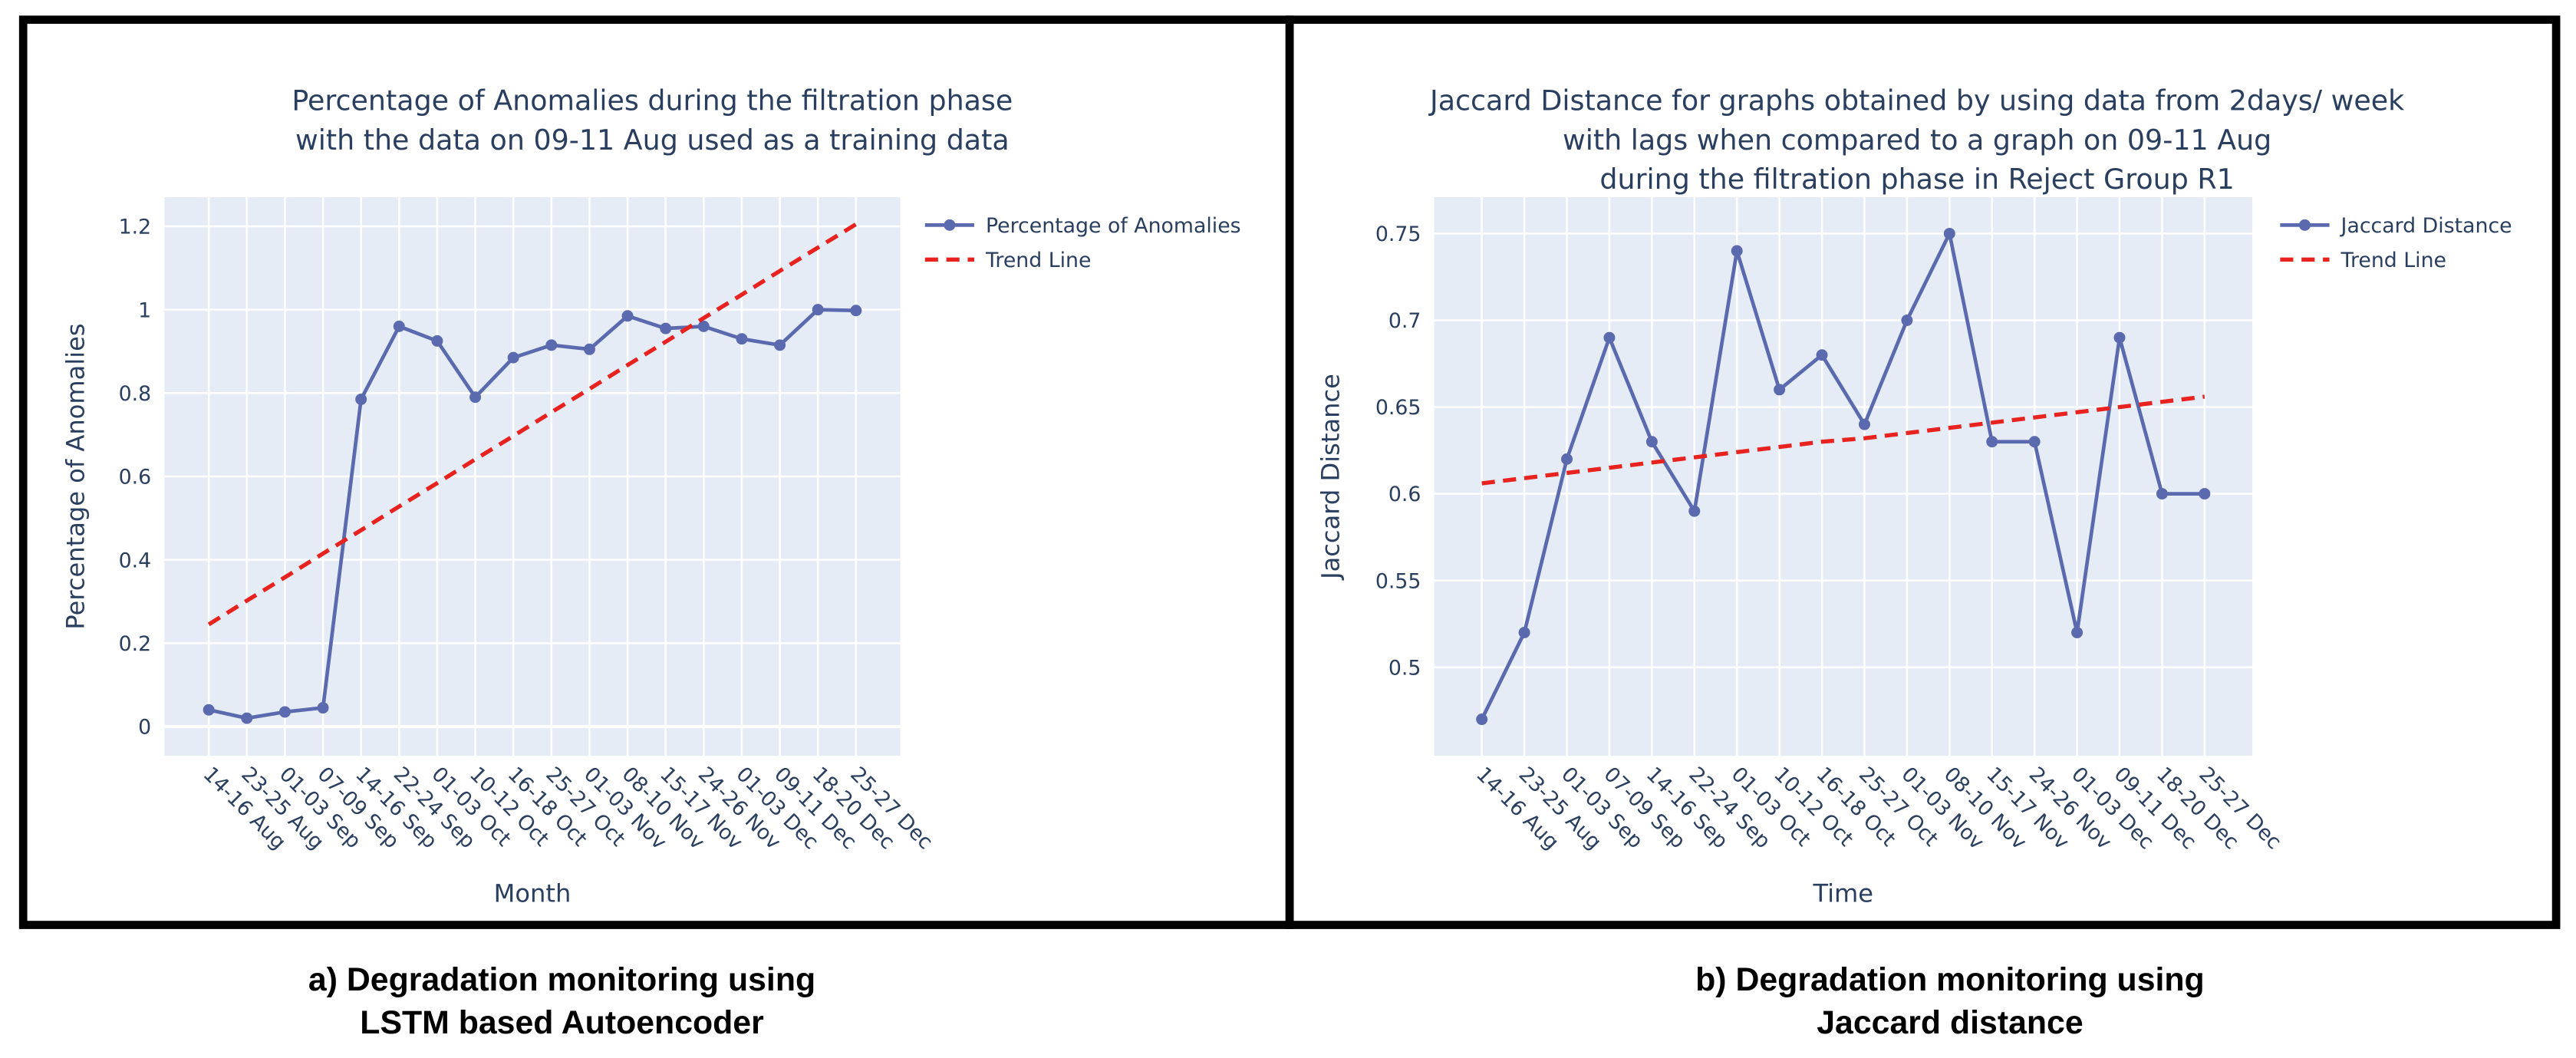 The height and width of the screenshot is (1058, 2576). I want to click on y-tick-label: 0, so click(144, 728).